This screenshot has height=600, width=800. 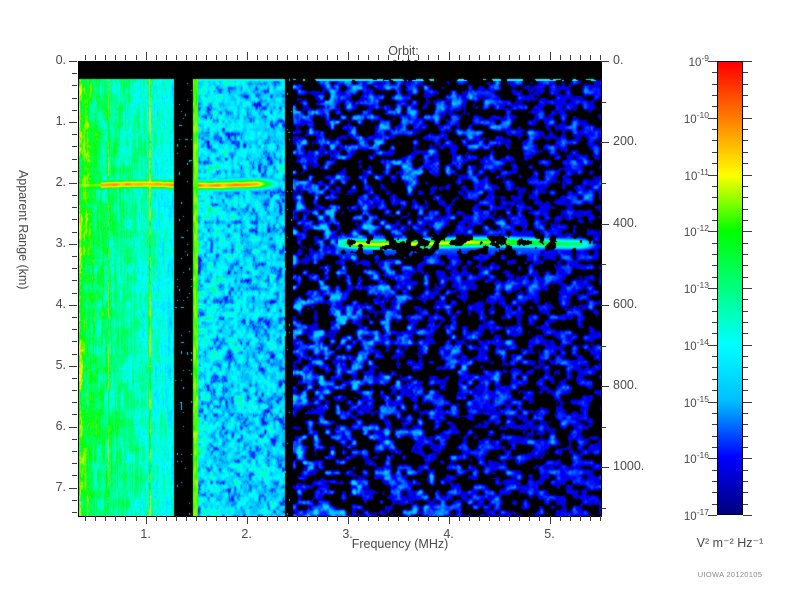 I want to click on y-tick-label-right: 800., so click(x=625, y=385).